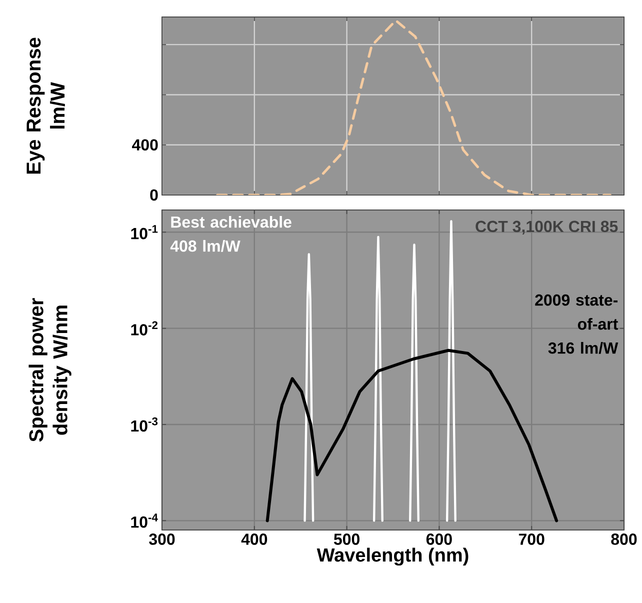 Image resolution: width=642 pixels, height=603 pixels. What do you see at coordinates (392, 557) in the screenshot?
I see `x-axis-title: Wavelength (nm)` at bounding box center [392, 557].